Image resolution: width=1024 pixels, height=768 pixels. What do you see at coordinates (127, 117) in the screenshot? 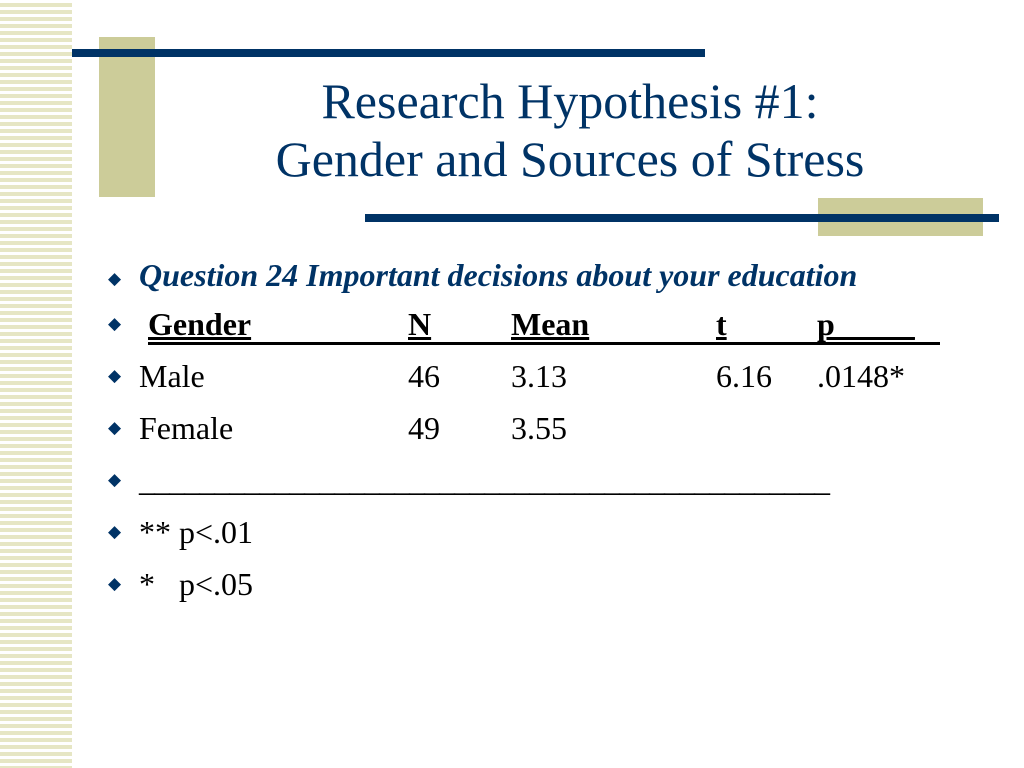
I see `decorative-block-left` at bounding box center [127, 117].